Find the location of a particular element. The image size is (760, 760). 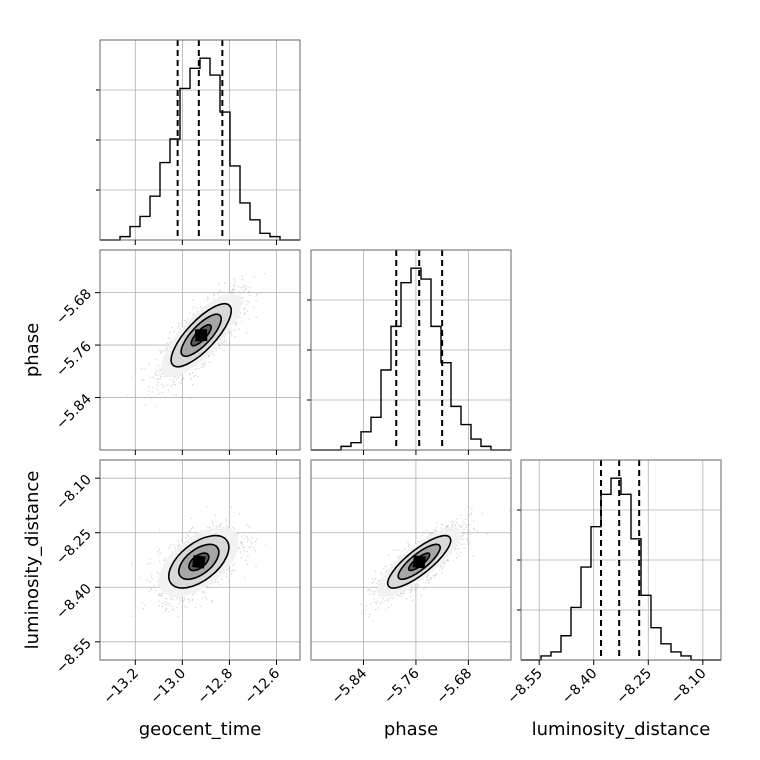

y-axis-label-phase: phase is located at coordinates (32, 350).